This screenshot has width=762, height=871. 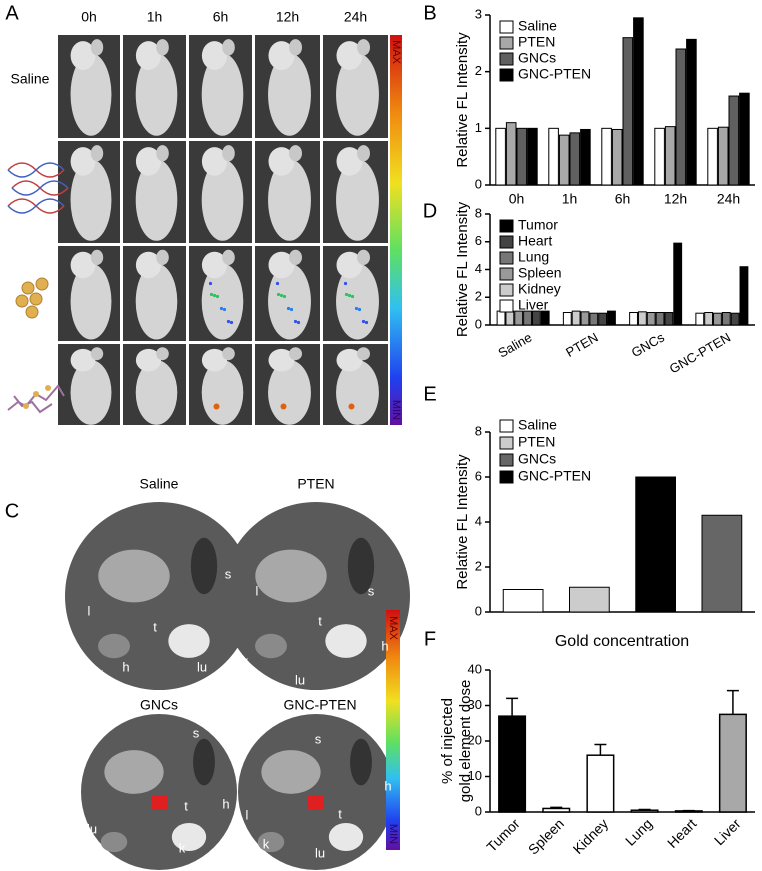 I want to click on legend-label: GNC-PTEN, so click(x=554, y=74).